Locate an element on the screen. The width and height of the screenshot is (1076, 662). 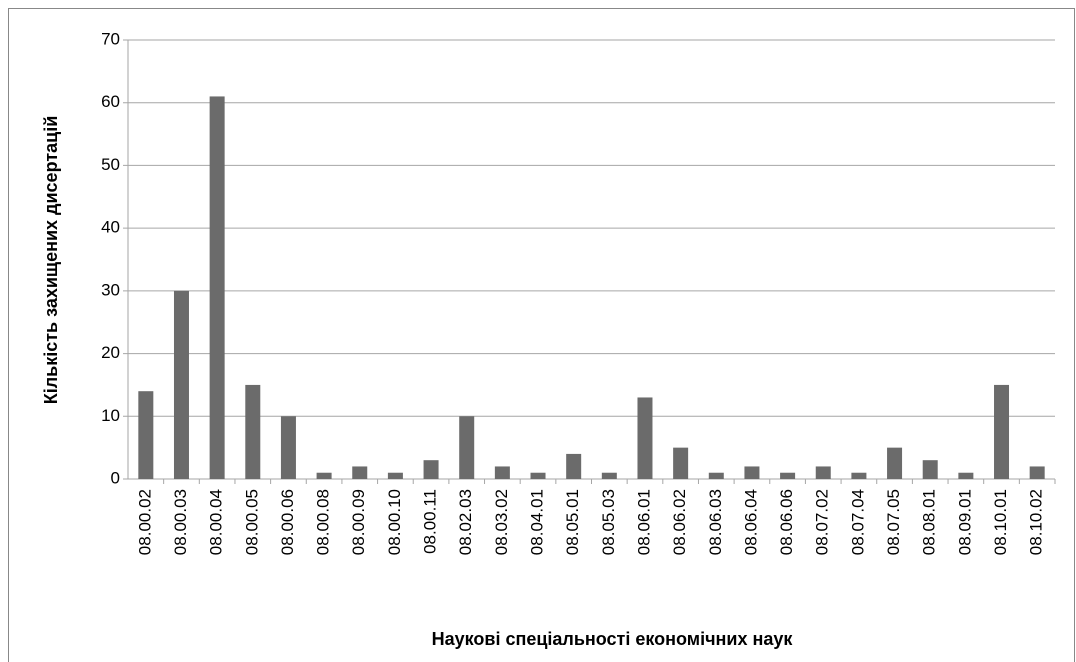
x-tick-label: 08.10.01 is located at coordinates (1000, 522).